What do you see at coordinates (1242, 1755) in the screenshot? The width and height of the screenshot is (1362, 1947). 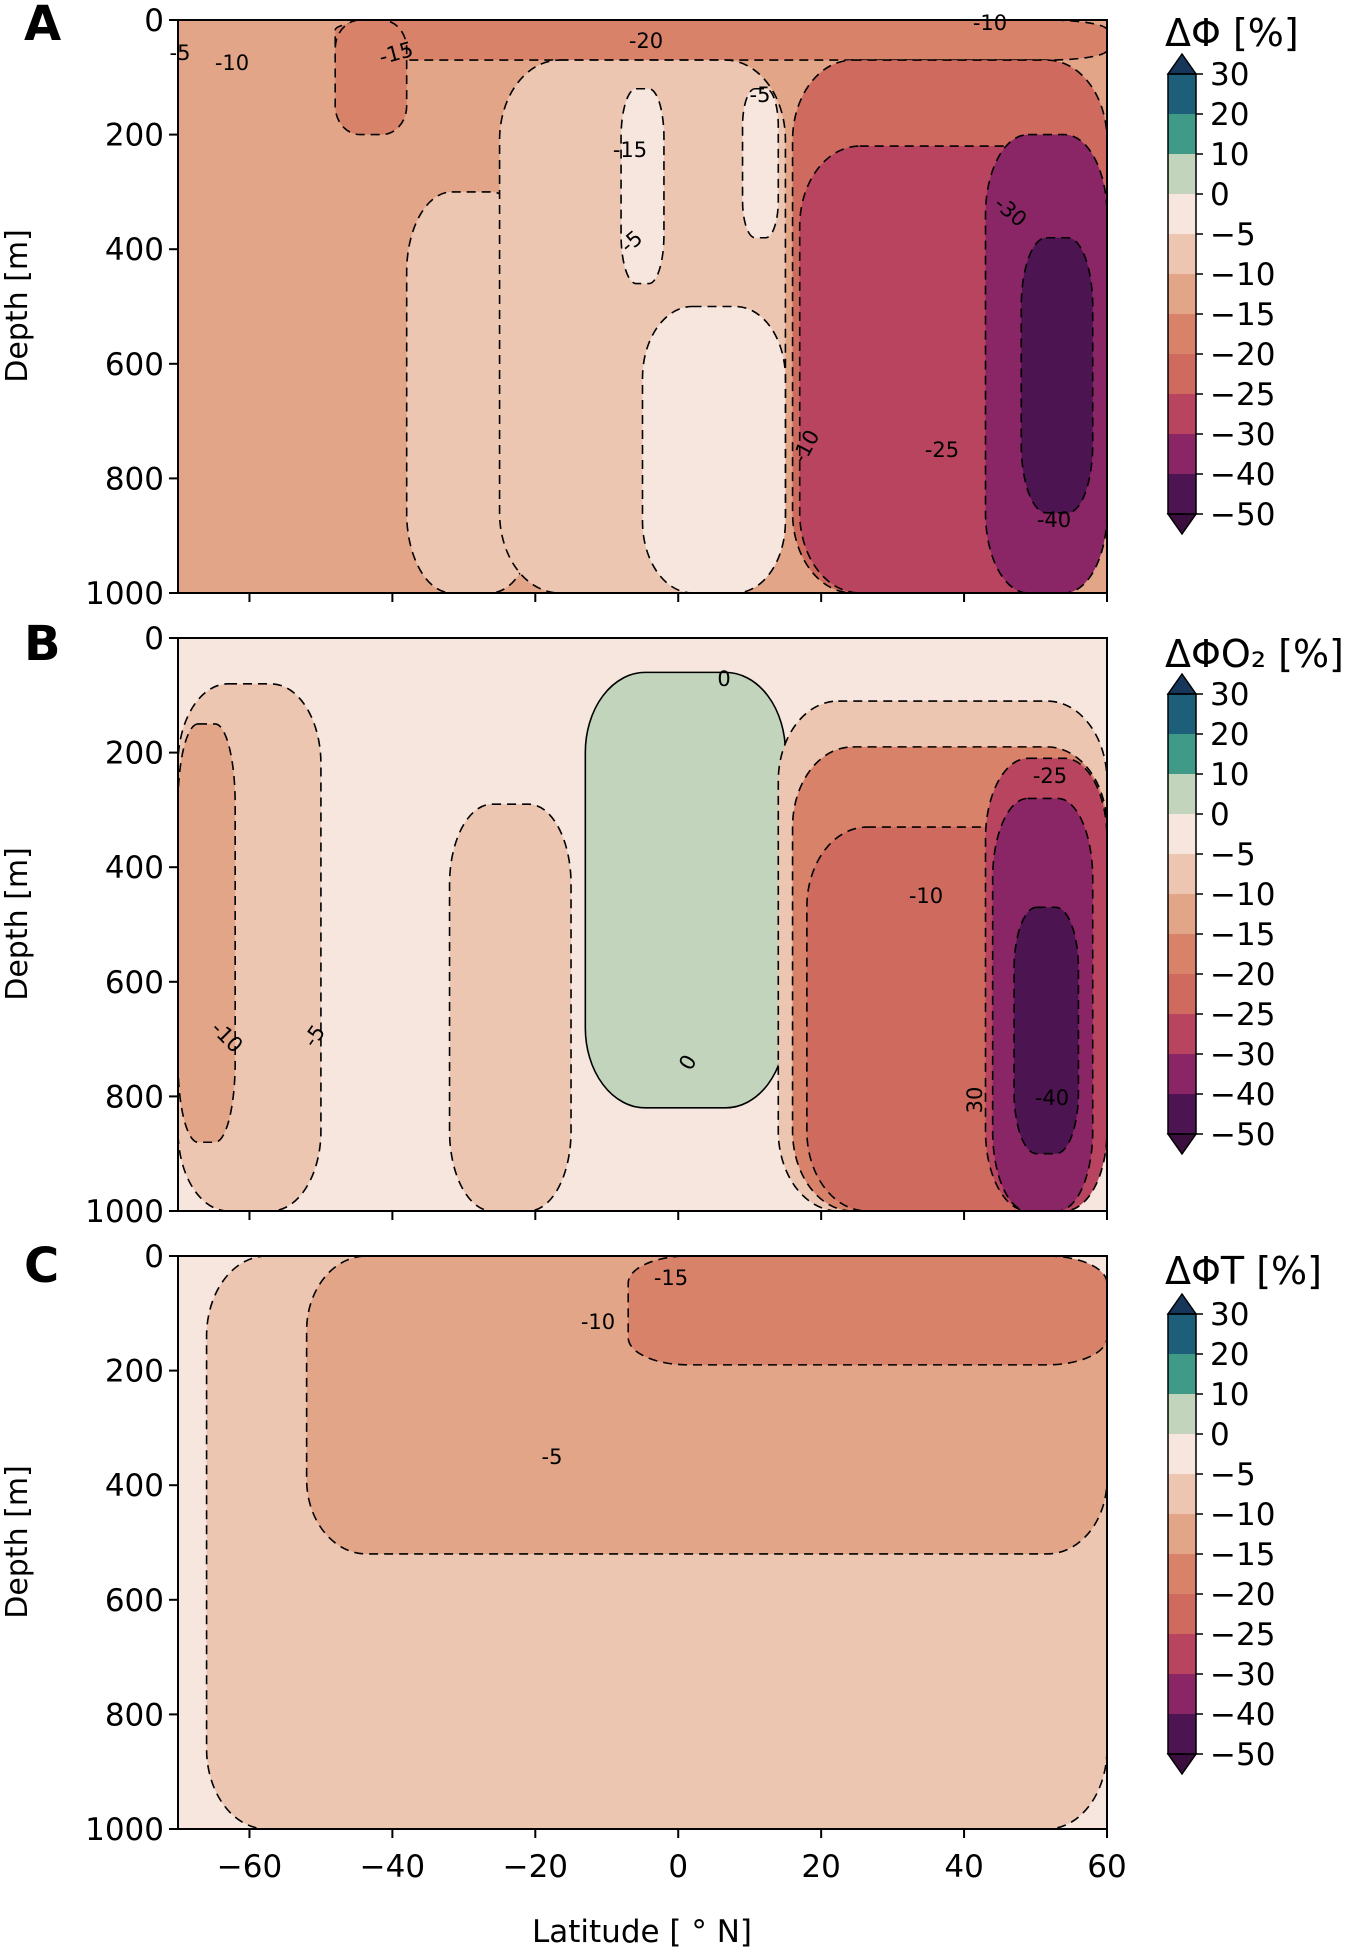 I see `panel-c-colorbar-label: −50` at bounding box center [1242, 1755].